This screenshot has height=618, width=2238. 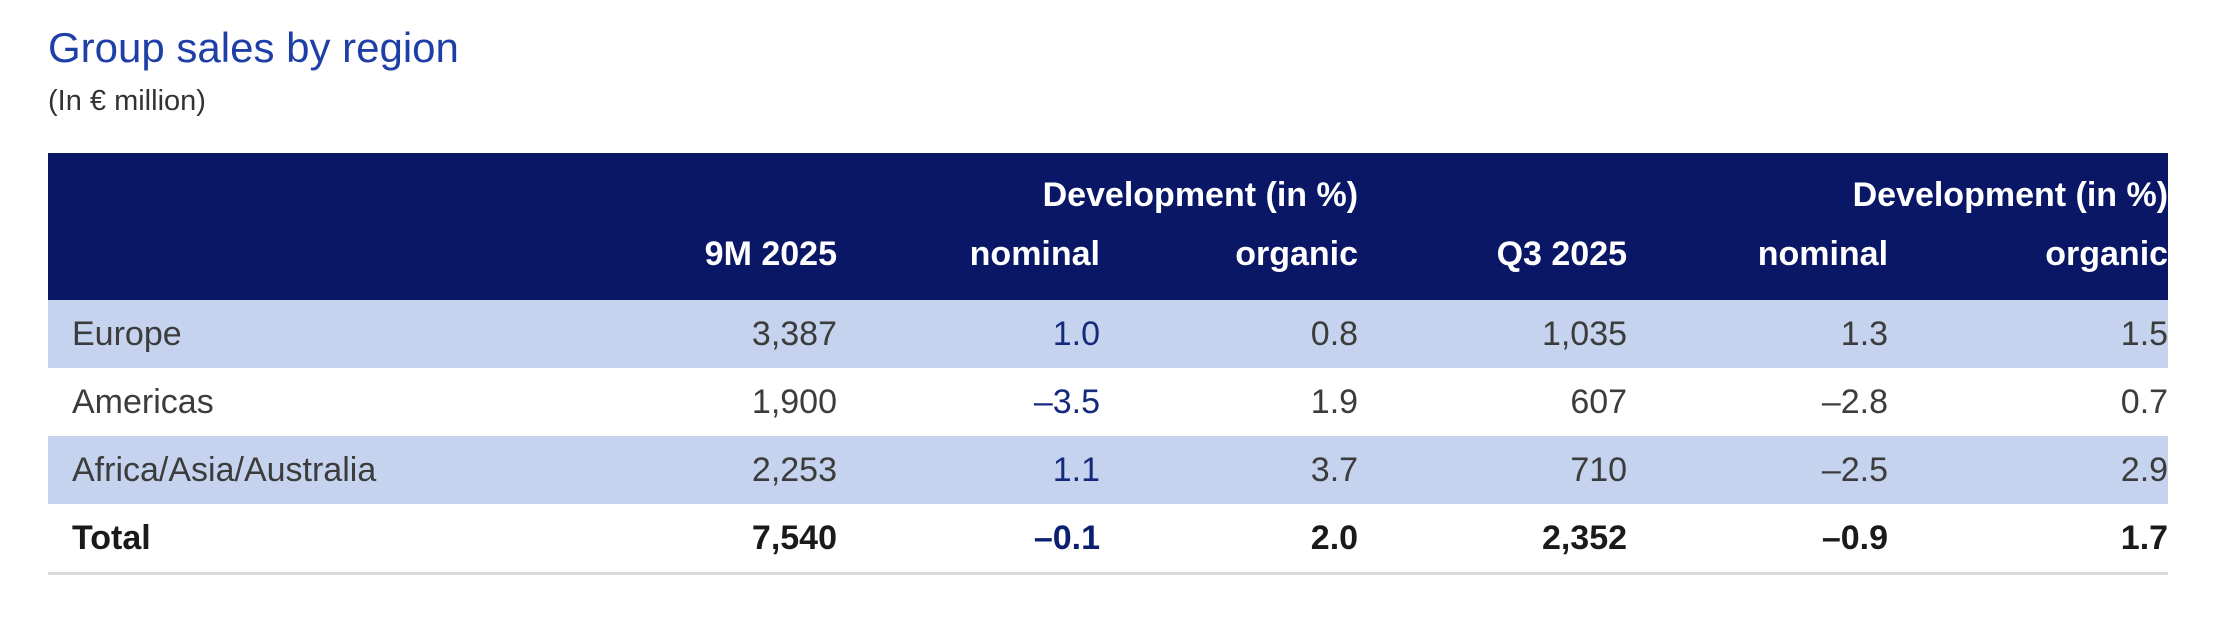 I want to click on value-cell-q3-nominal: –2.5, so click(x=1758, y=470).